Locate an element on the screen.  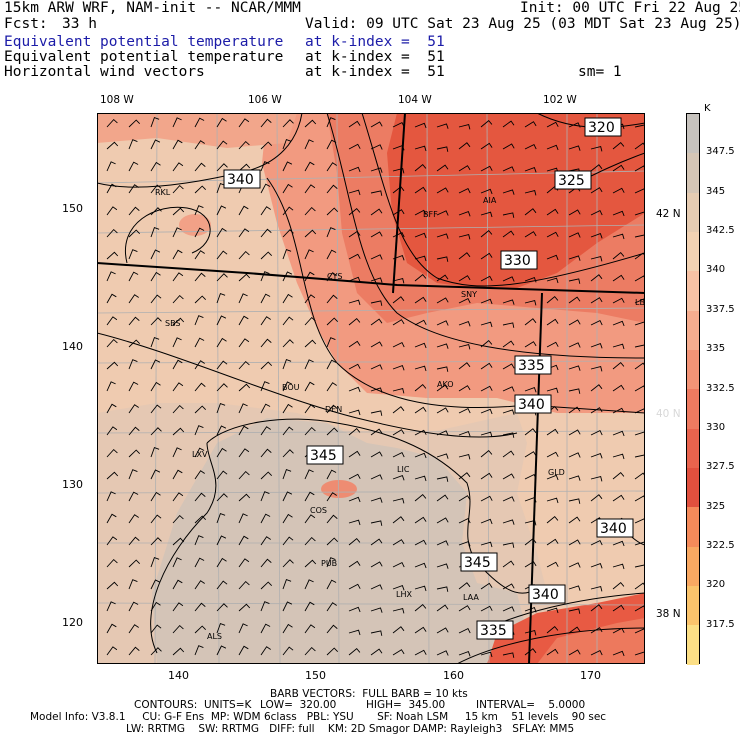
colorbar-unit: K is located at coordinates (707, 108).